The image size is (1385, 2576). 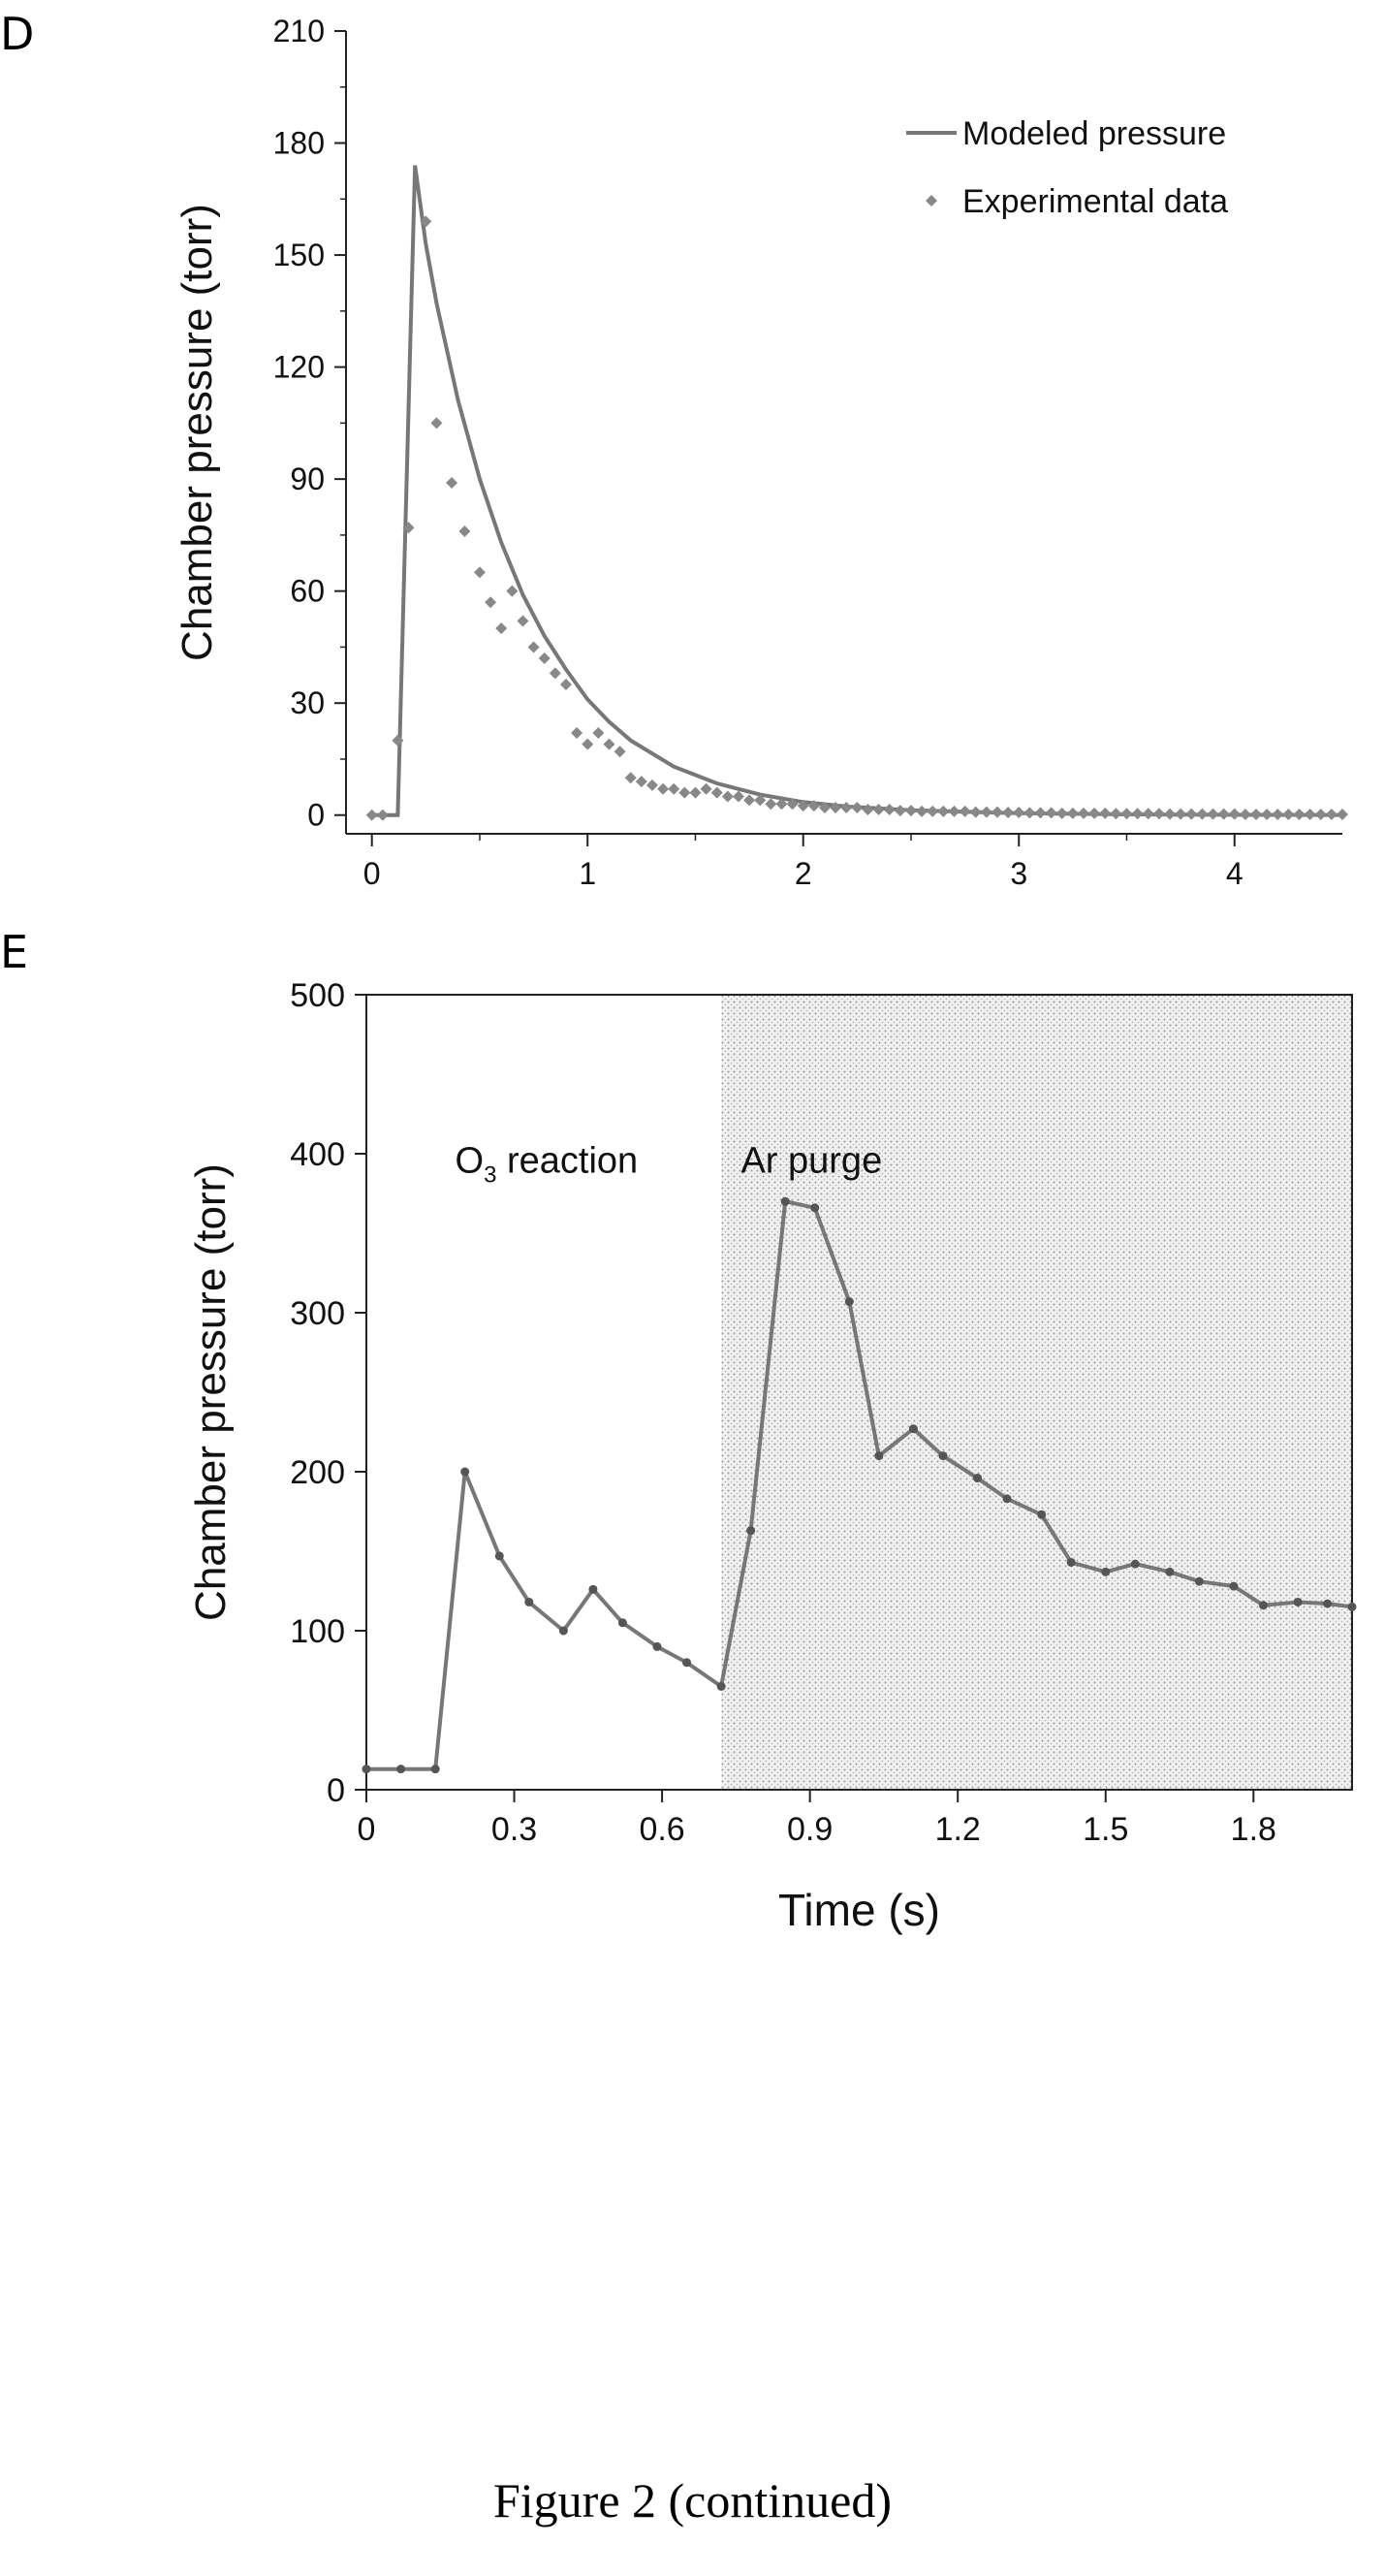 What do you see at coordinates (317, 1632) in the screenshot?
I see `y-tick-label-100: 100` at bounding box center [317, 1632].